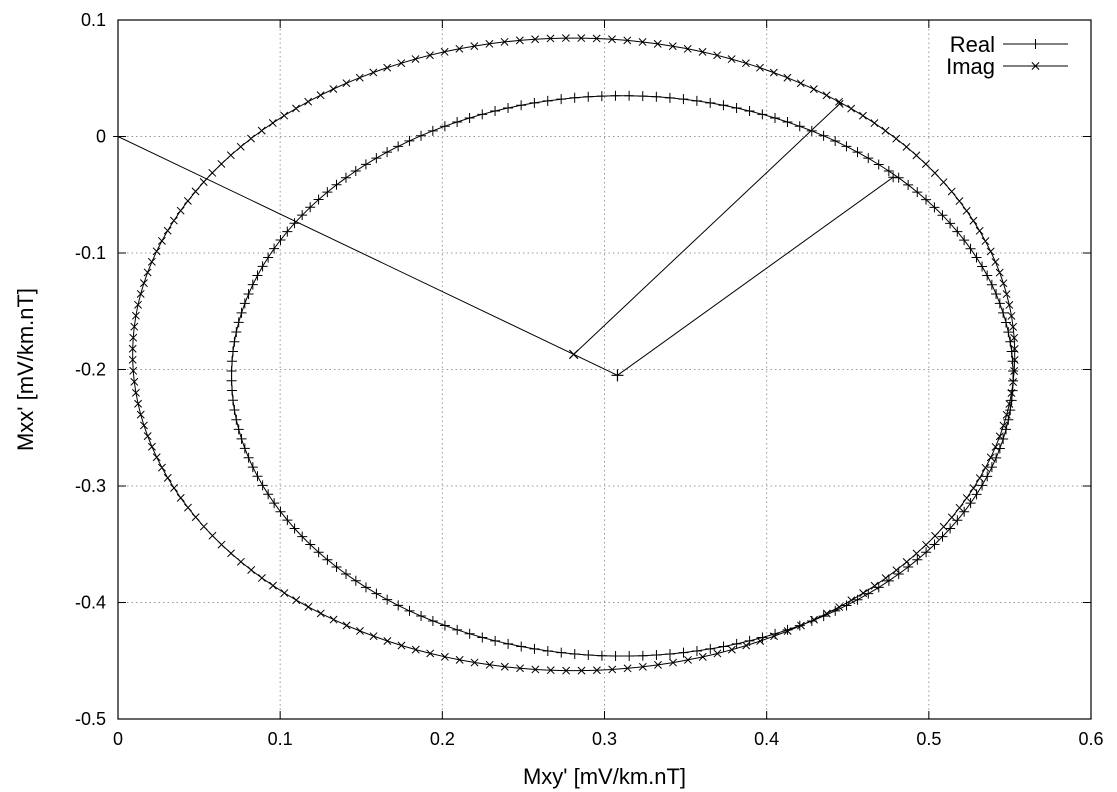 This screenshot has width=1117, height=792. Describe the element at coordinates (617, 375) in the screenshot. I see `center-marker-real` at that location.